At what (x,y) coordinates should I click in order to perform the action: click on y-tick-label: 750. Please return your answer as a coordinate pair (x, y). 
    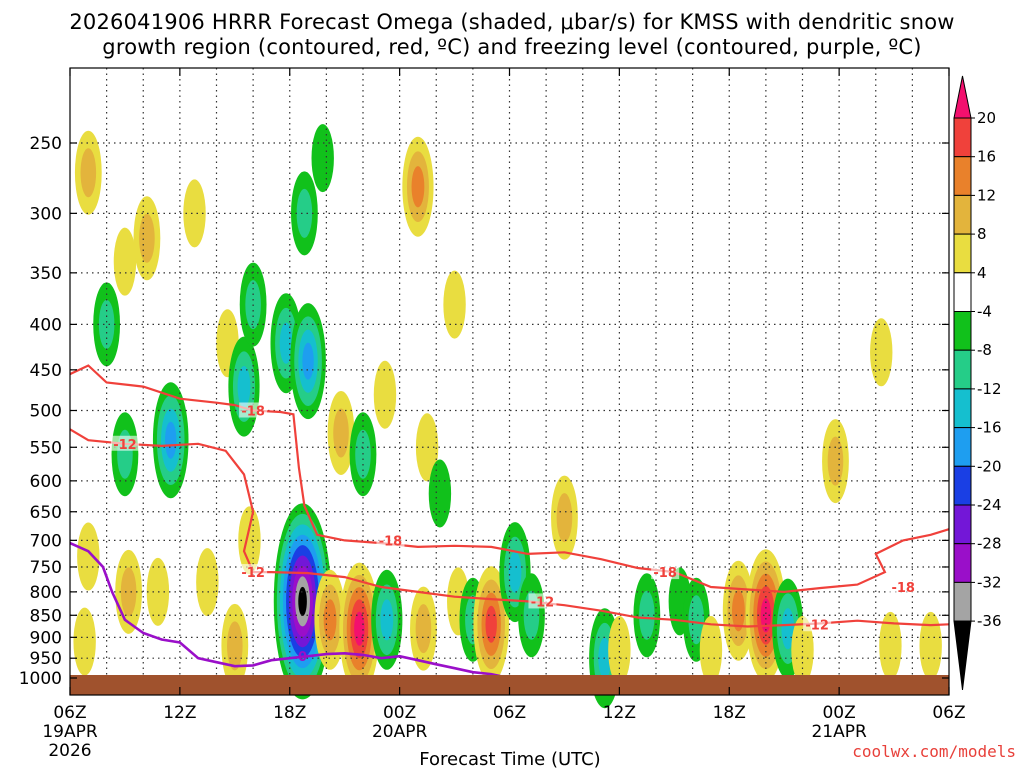
    Looking at the image, I should click on (46, 568).